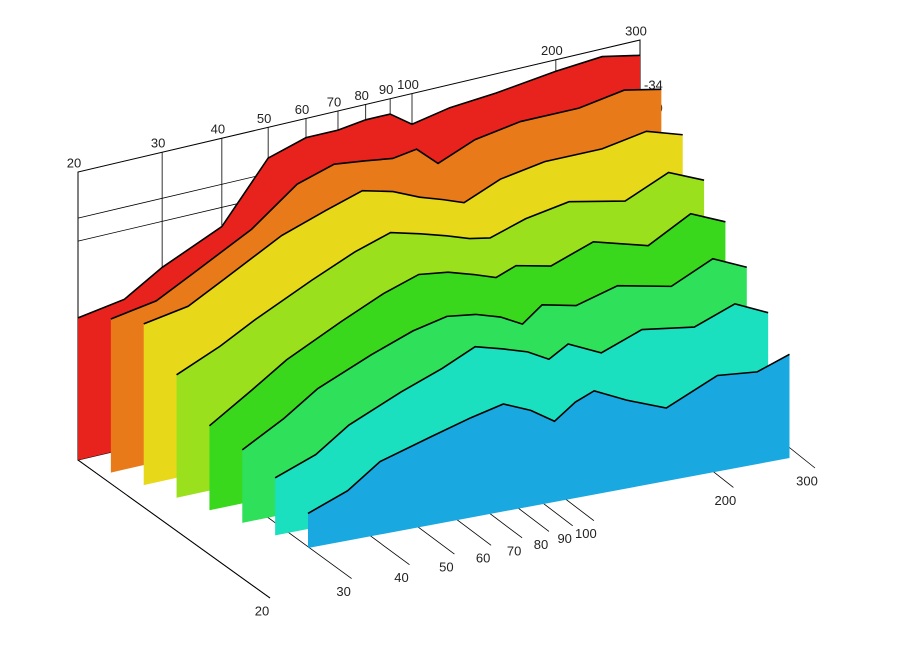 This screenshot has width=912, height=646. Describe the element at coordinates (174, 529) in the screenshot. I see `floor-line` at that location.